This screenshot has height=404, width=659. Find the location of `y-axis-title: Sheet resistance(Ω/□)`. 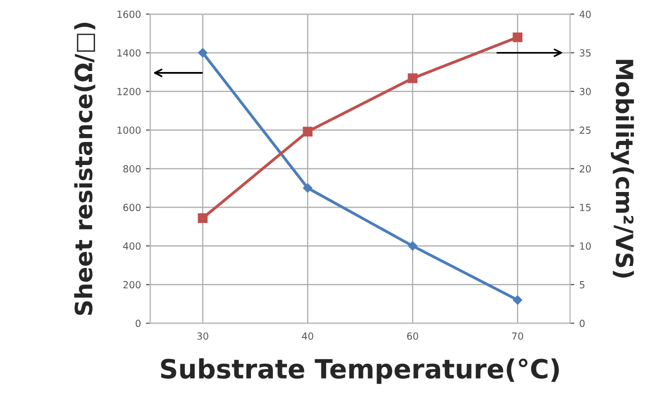

y-axis-title: Sheet resistance(Ω/□) is located at coordinates (85, 168).